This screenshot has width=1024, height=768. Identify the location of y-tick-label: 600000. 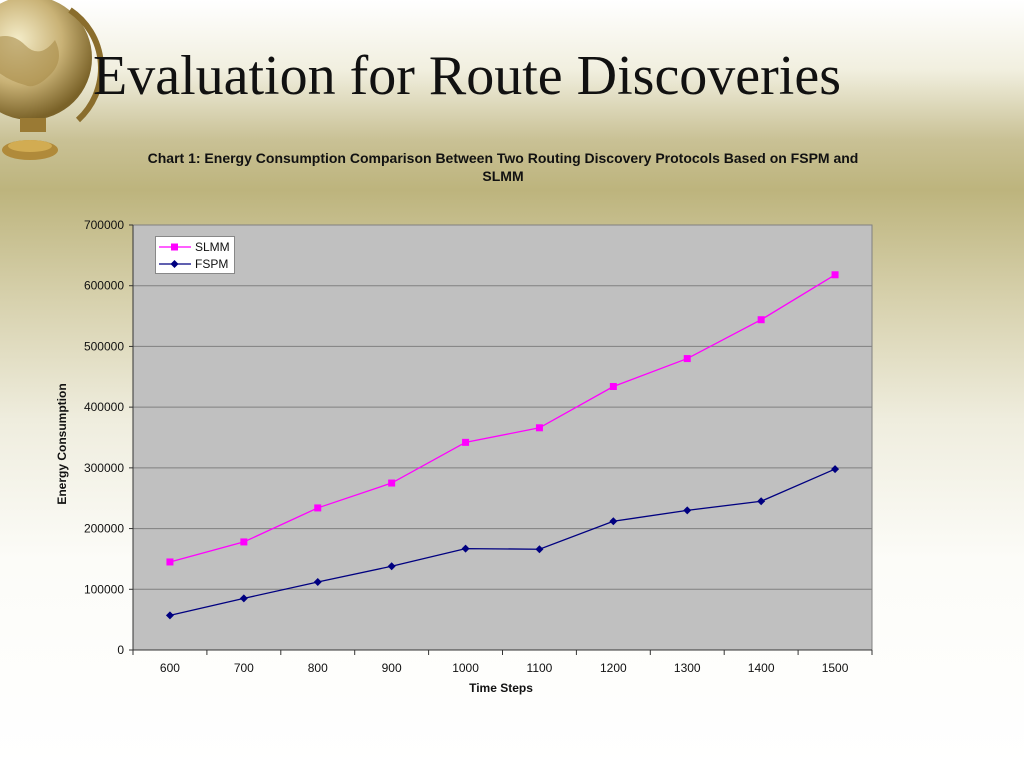
(104, 286).